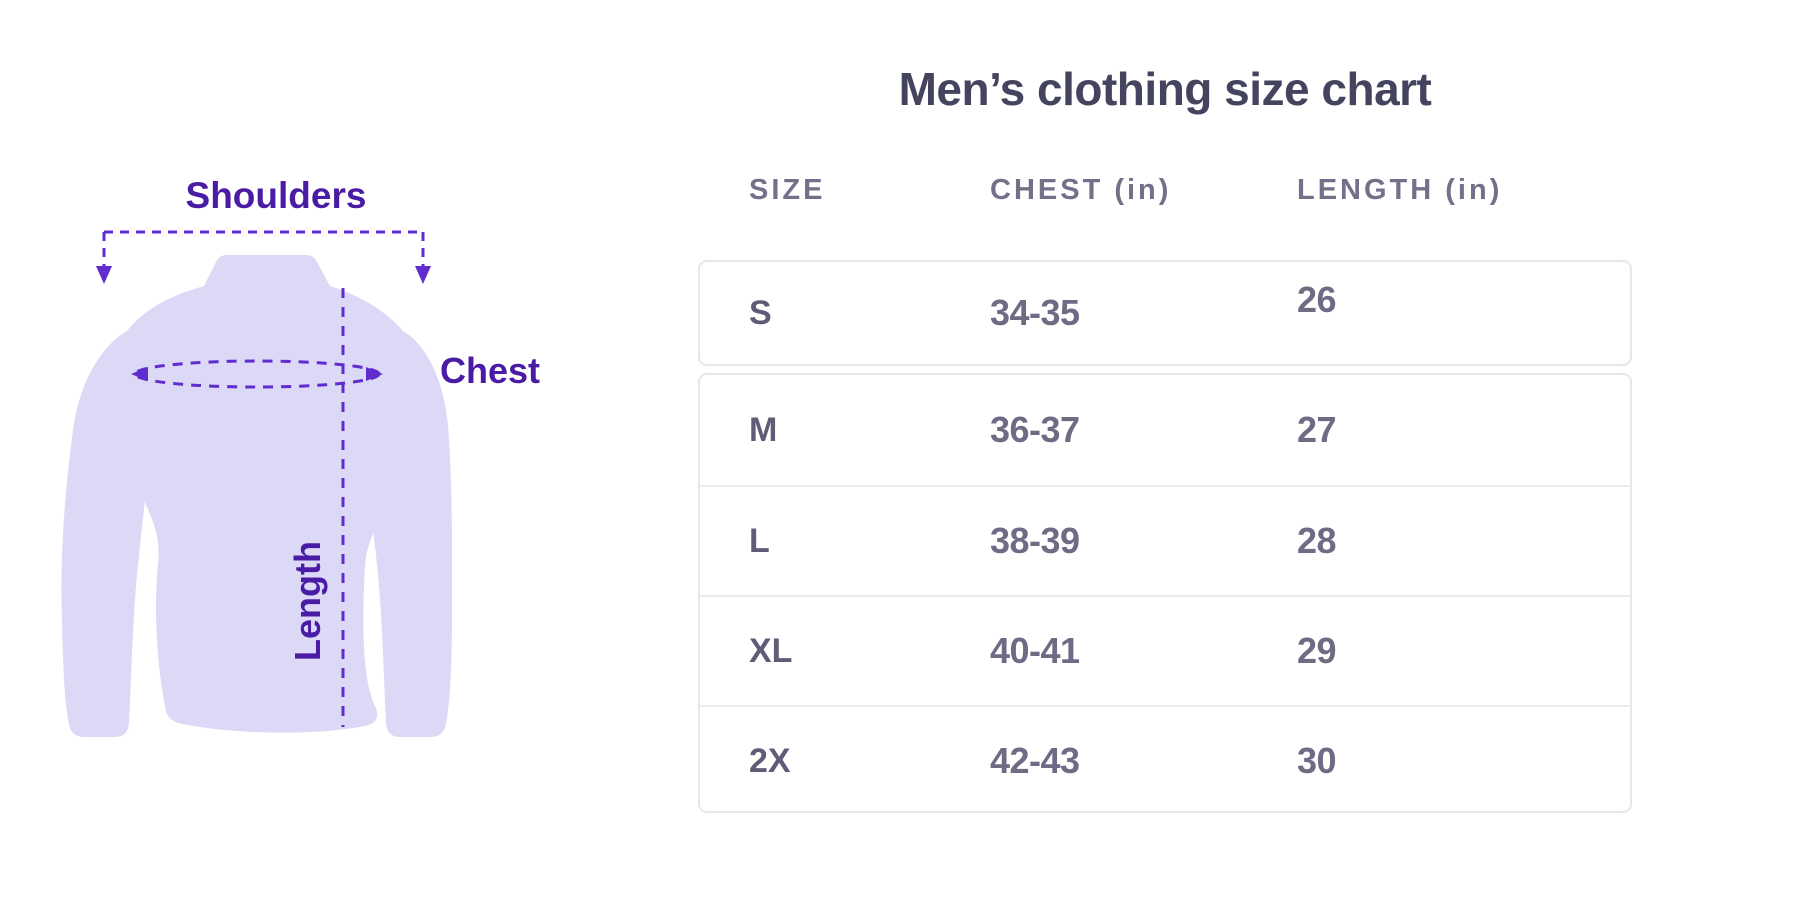  What do you see at coordinates (1317, 760) in the screenshot?
I see `length-cell: 30` at bounding box center [1317, 760].